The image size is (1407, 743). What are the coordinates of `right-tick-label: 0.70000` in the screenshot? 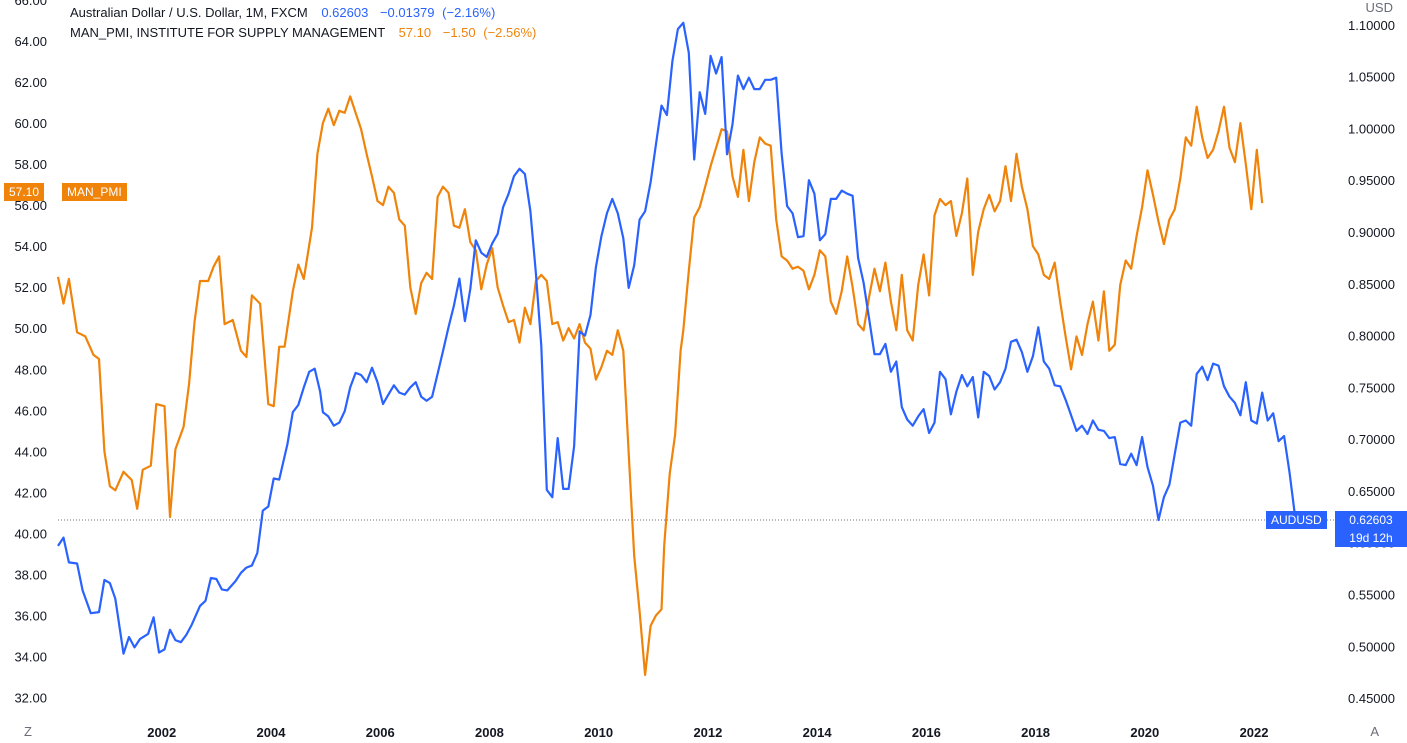 It's located at (1371, 439).